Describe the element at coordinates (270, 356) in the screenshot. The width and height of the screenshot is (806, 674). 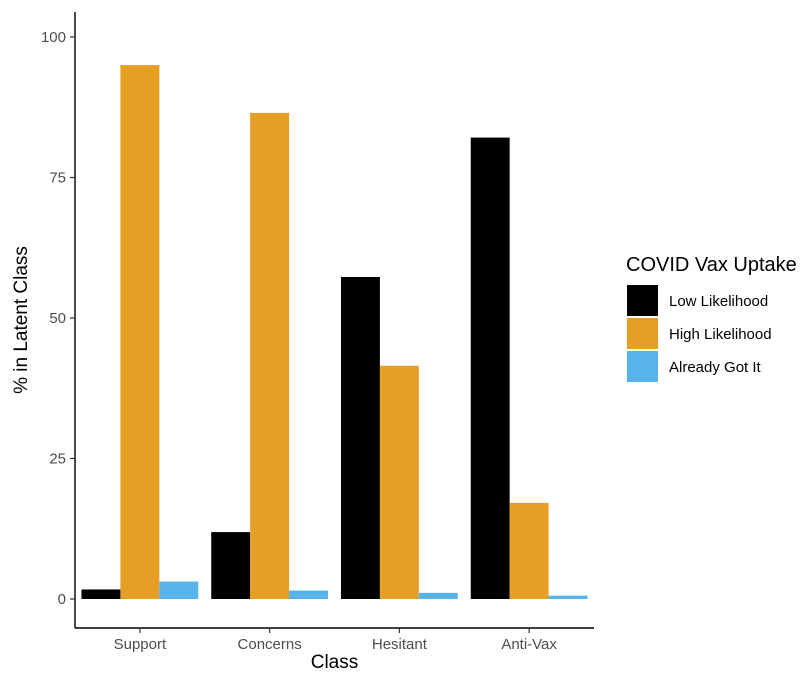
I see `bar-concerns-high-likelihood` at that location.